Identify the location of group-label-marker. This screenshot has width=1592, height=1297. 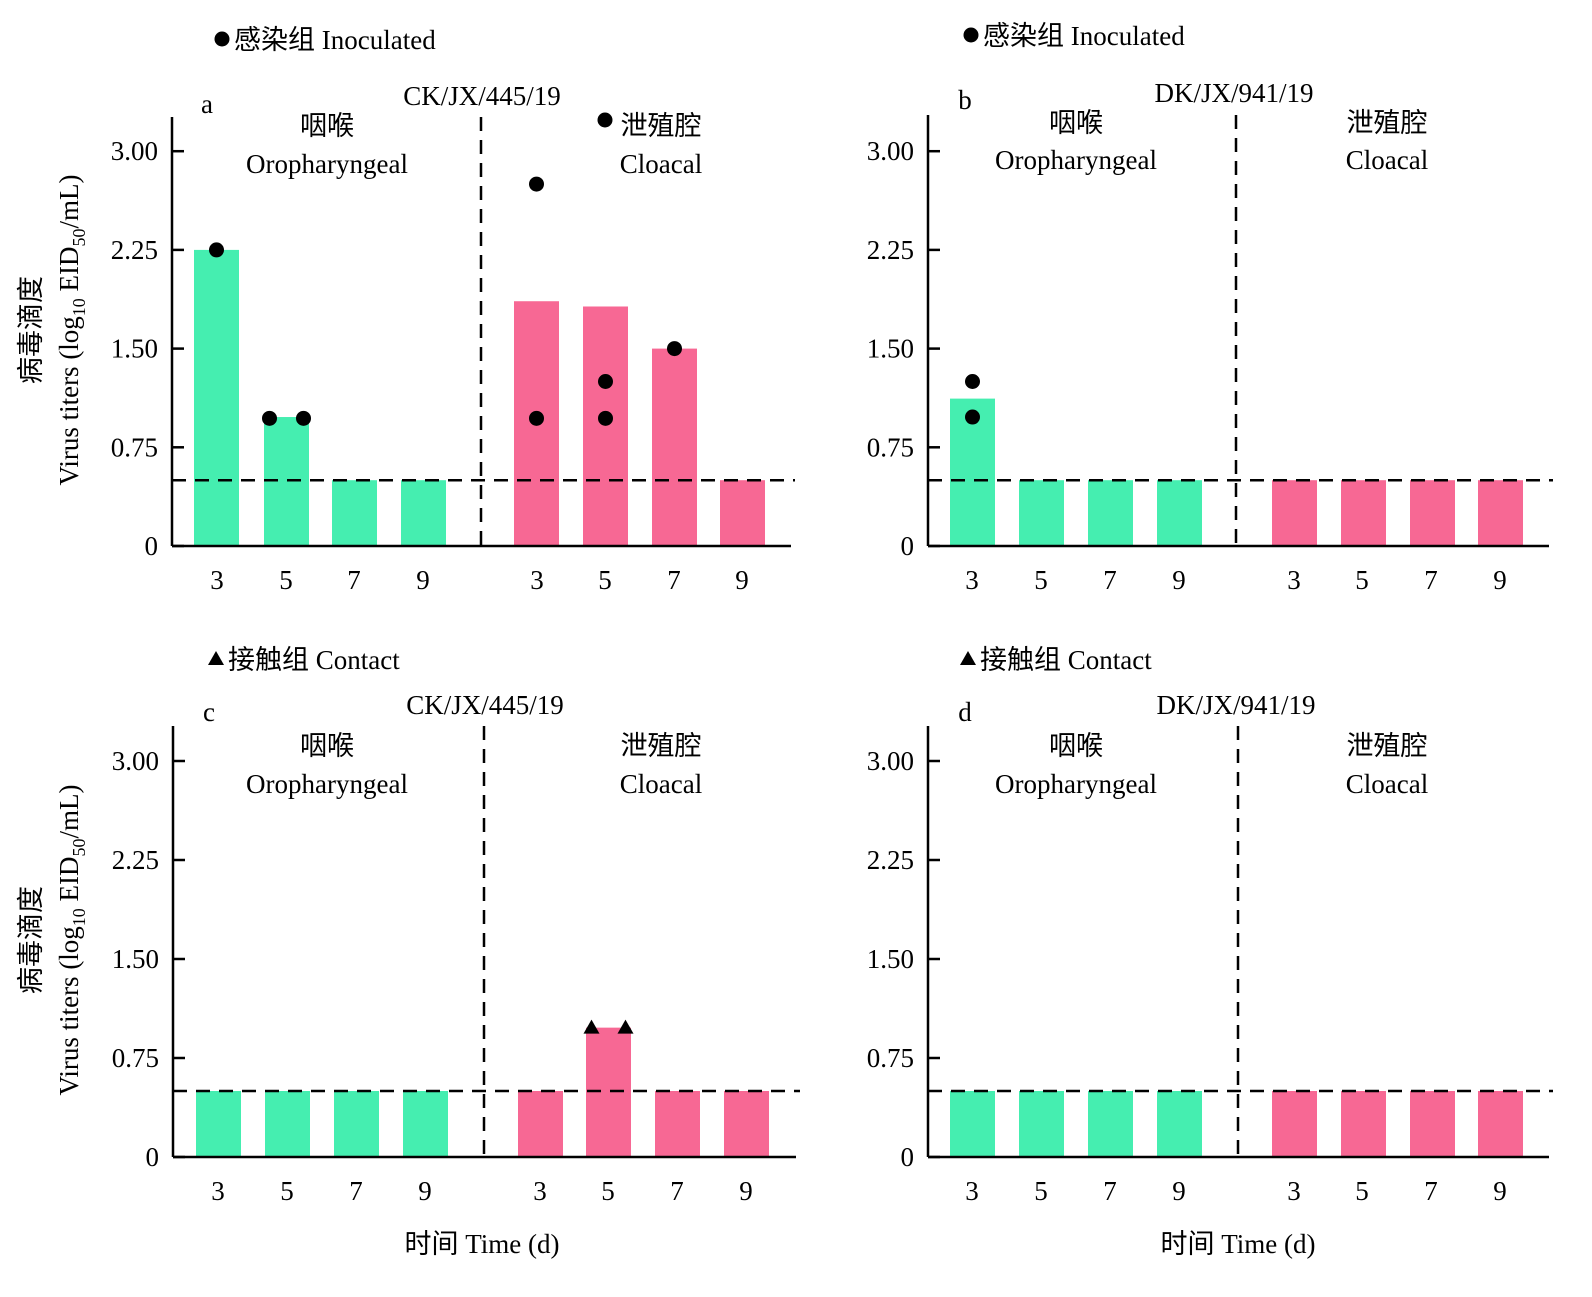
(605, 120).